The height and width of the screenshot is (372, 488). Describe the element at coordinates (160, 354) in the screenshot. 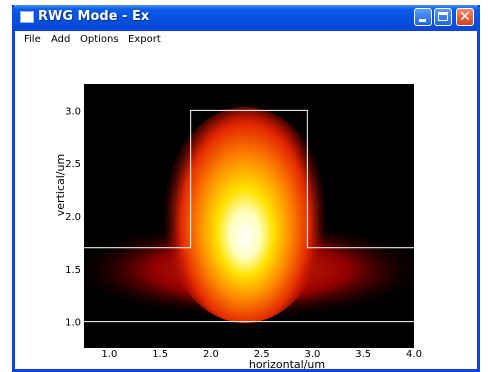

I see `x-tick-label: 1.5` at that location.